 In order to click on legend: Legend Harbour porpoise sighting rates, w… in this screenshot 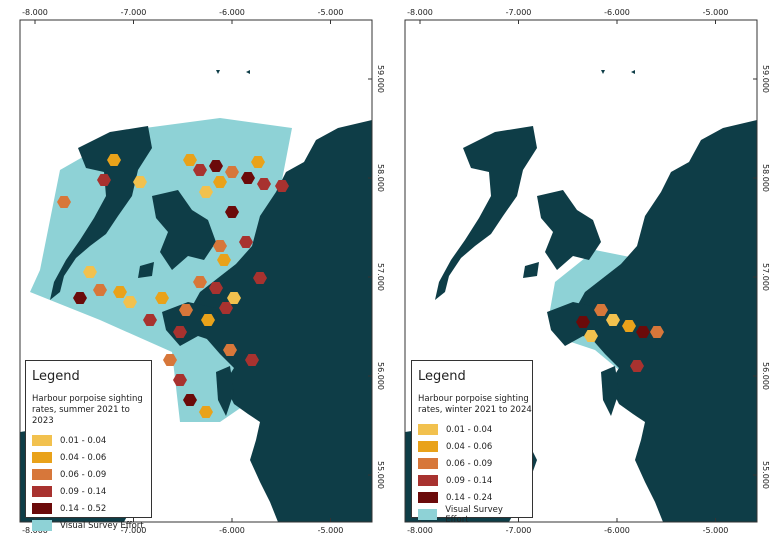, I will do `click(472, 442)`.